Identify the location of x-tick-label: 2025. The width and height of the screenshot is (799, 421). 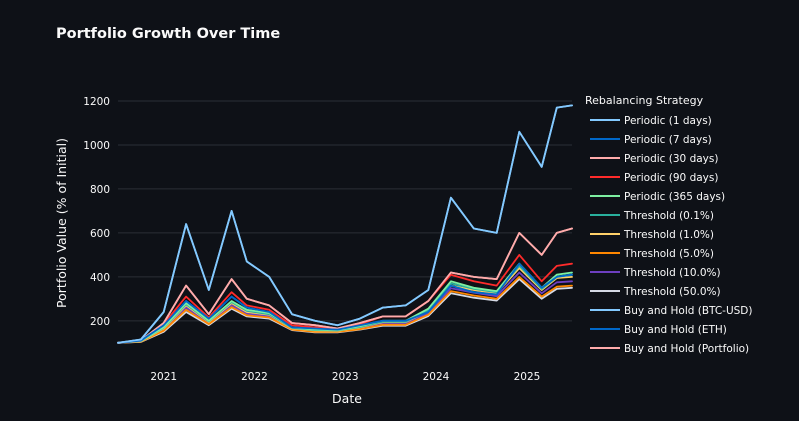
(527, 377).